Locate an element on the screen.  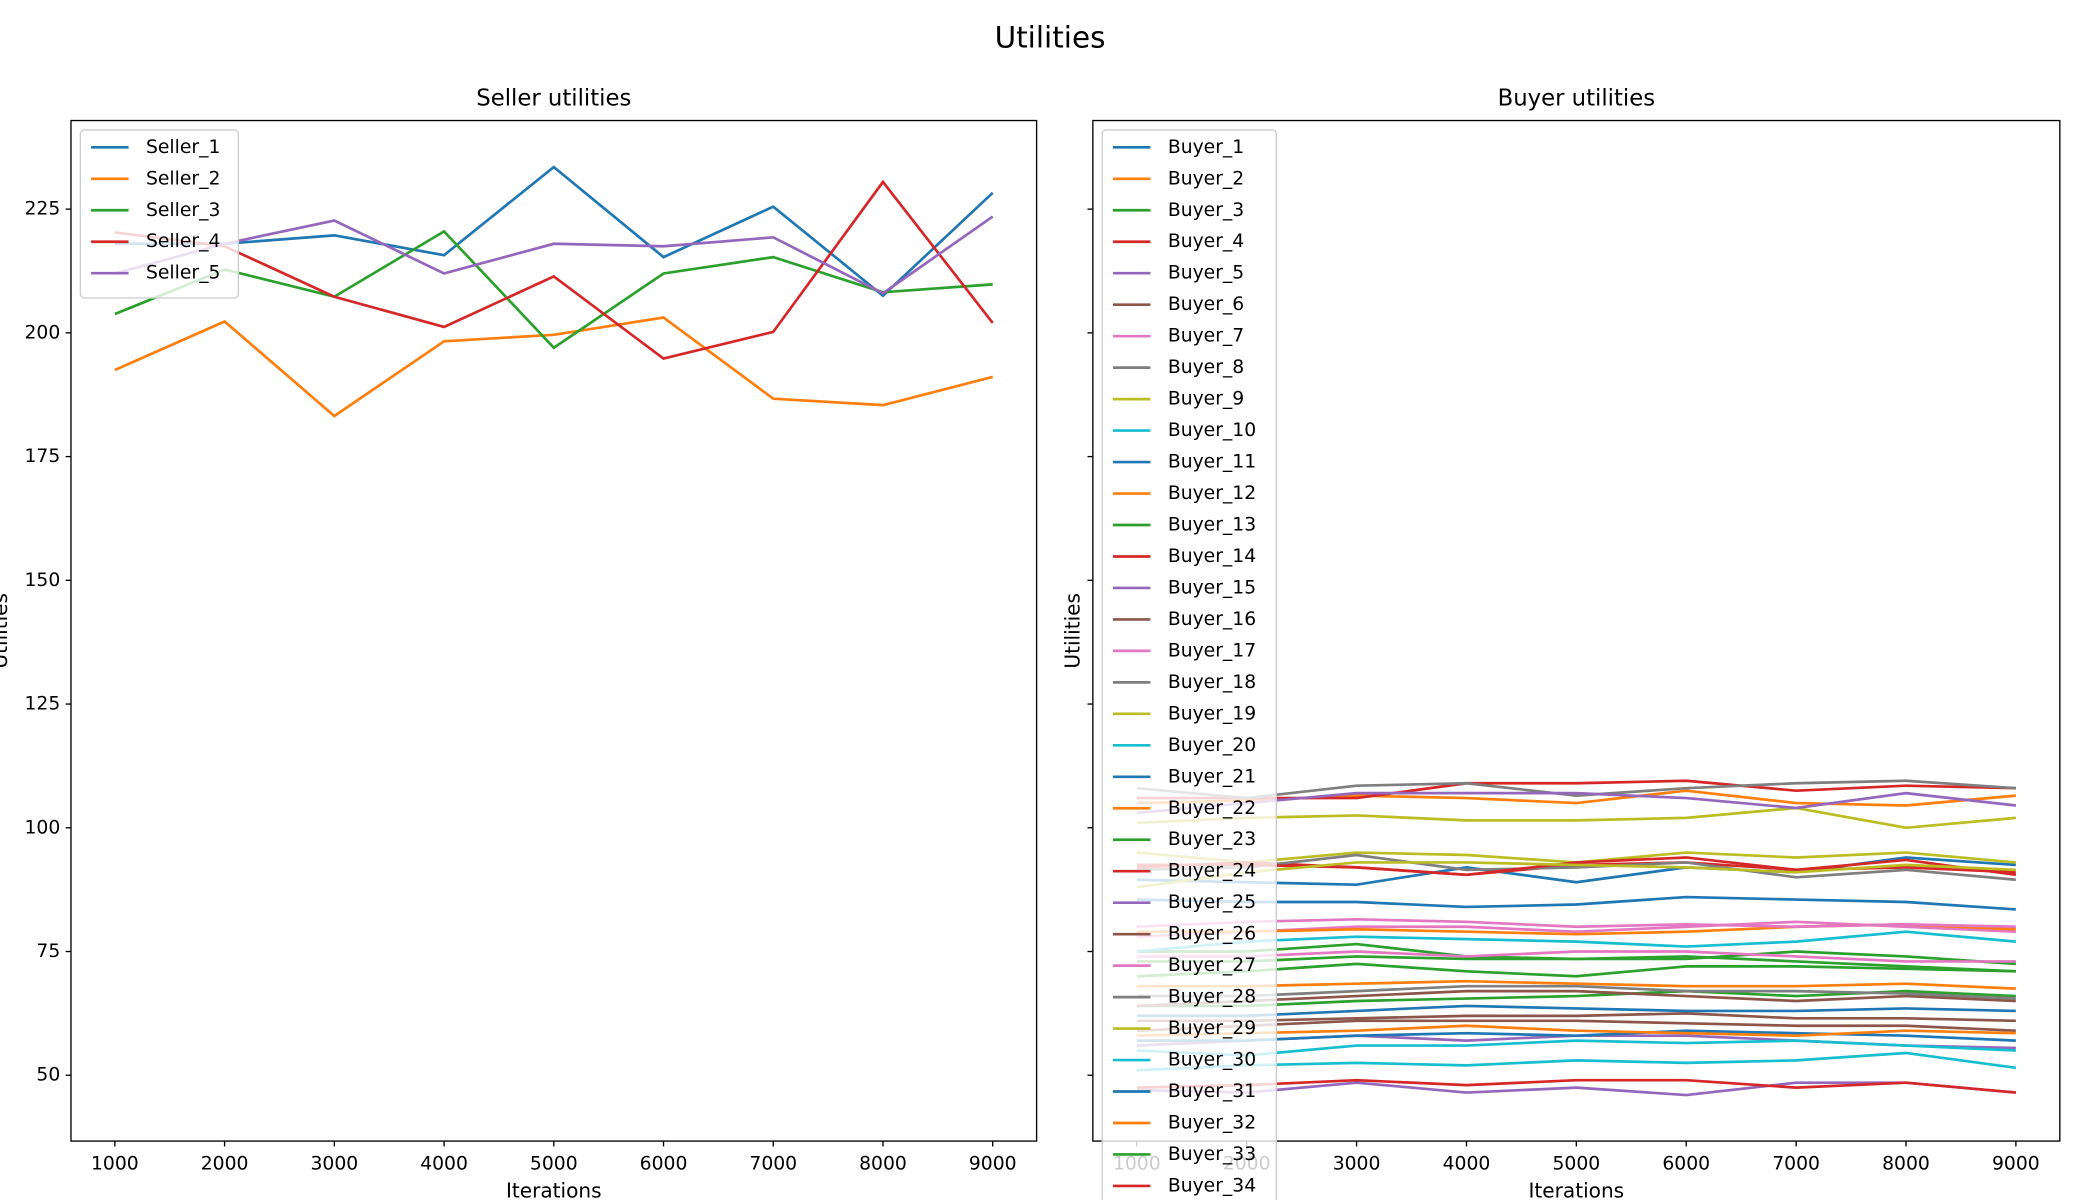
legend-label: Buyer_18 is located at coordinates (1212, 682).